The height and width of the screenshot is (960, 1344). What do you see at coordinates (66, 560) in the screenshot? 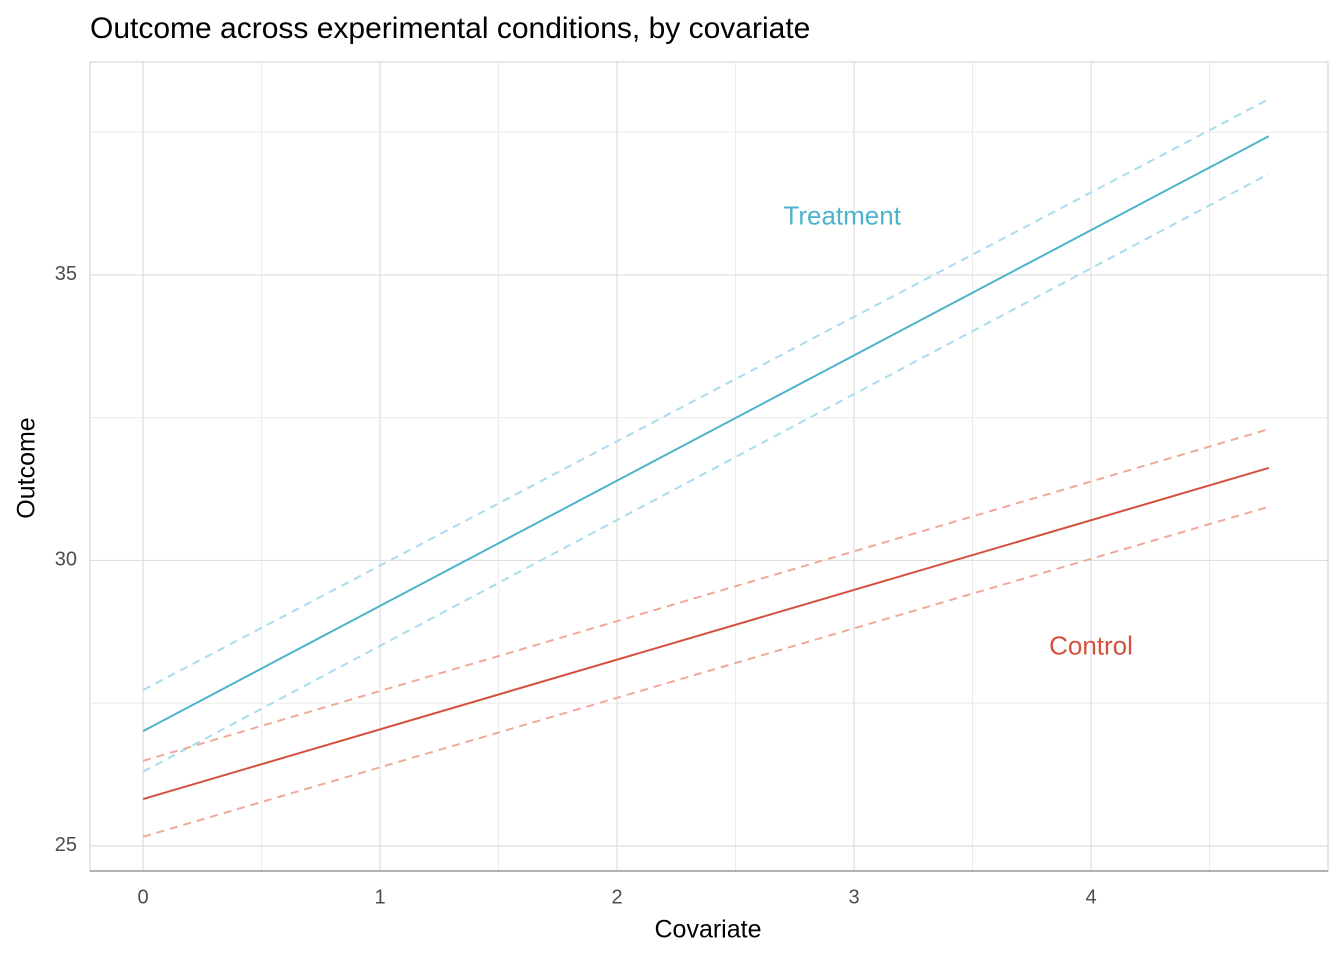
I see `y-tick-label: 30` at bounding box center [66, 560].